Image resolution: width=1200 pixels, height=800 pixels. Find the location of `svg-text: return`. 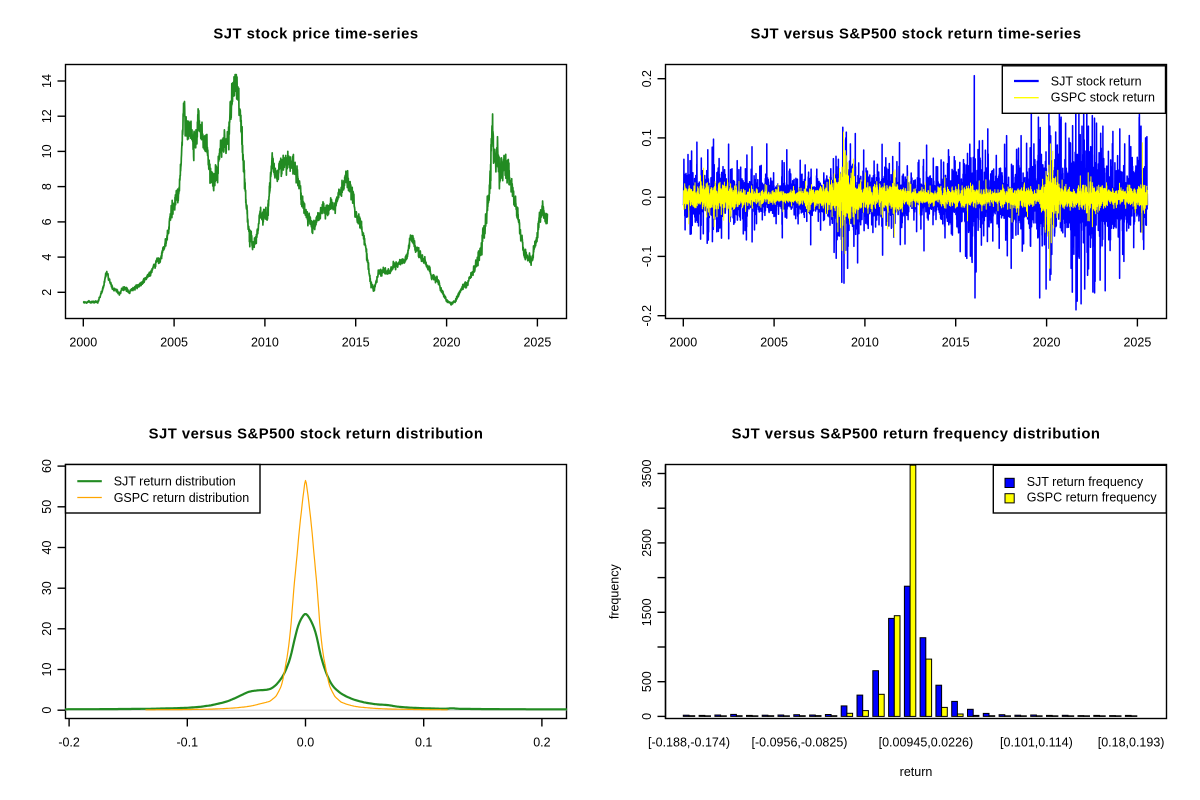

svg-text: return is located at coordinates (916, 772).